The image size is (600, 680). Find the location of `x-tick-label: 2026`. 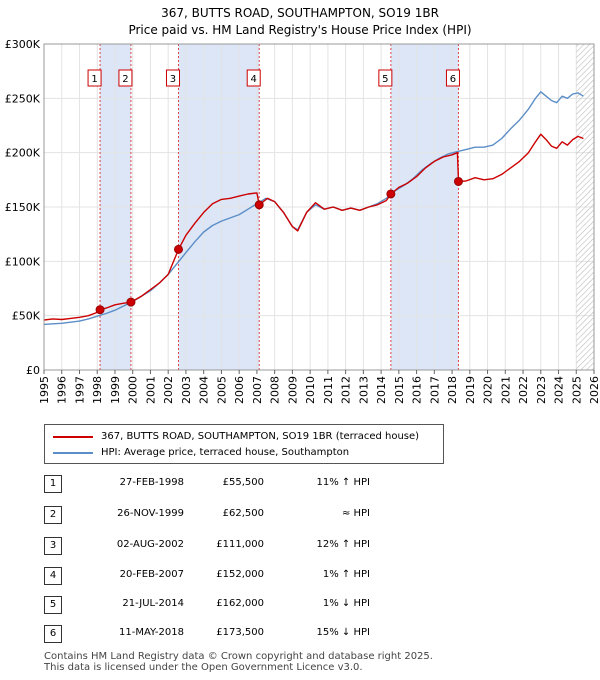

x-tick-label: 2026 is located at coordinates (594, 390).